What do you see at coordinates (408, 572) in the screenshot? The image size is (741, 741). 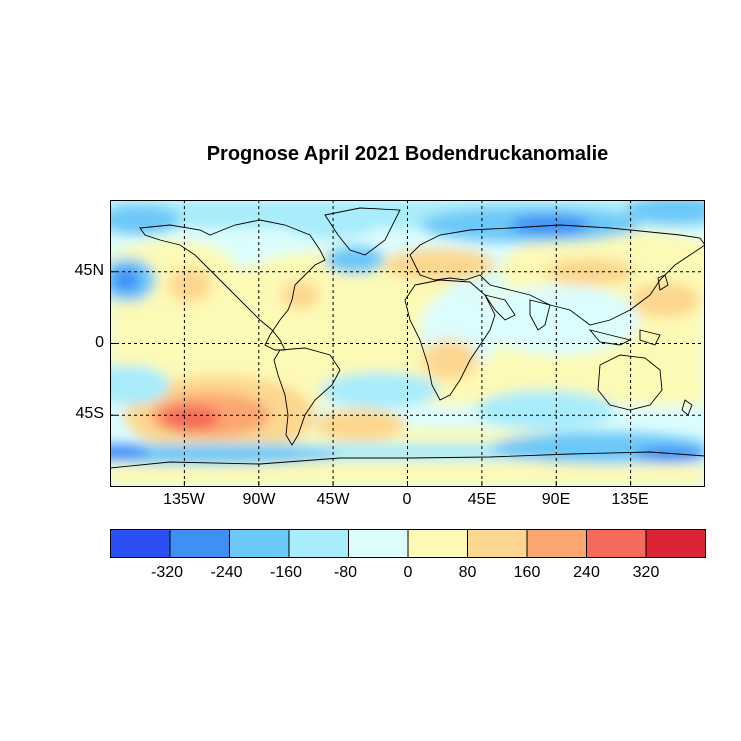 I see `colorbar-label: 0` at bounding box center [408, 572].